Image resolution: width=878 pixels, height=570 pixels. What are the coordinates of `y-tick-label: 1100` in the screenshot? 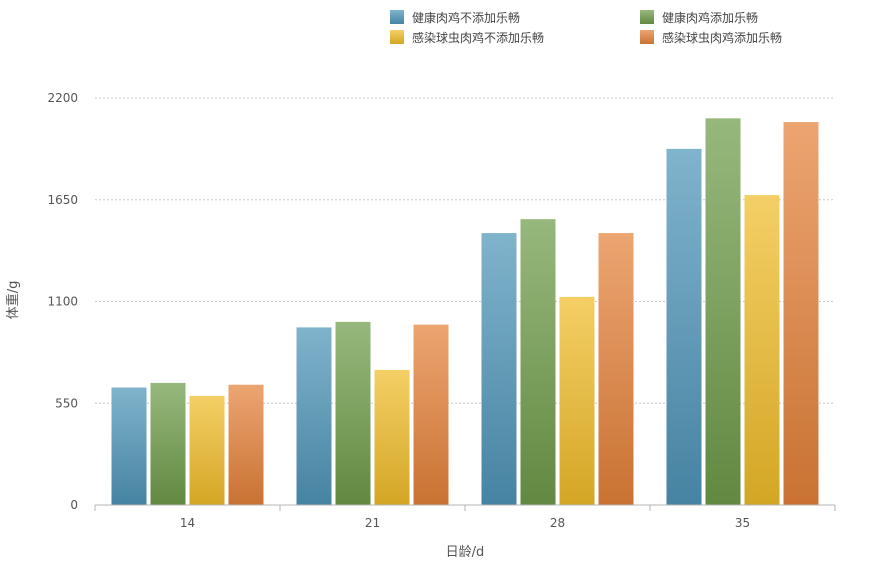 It's located at (62, 302).